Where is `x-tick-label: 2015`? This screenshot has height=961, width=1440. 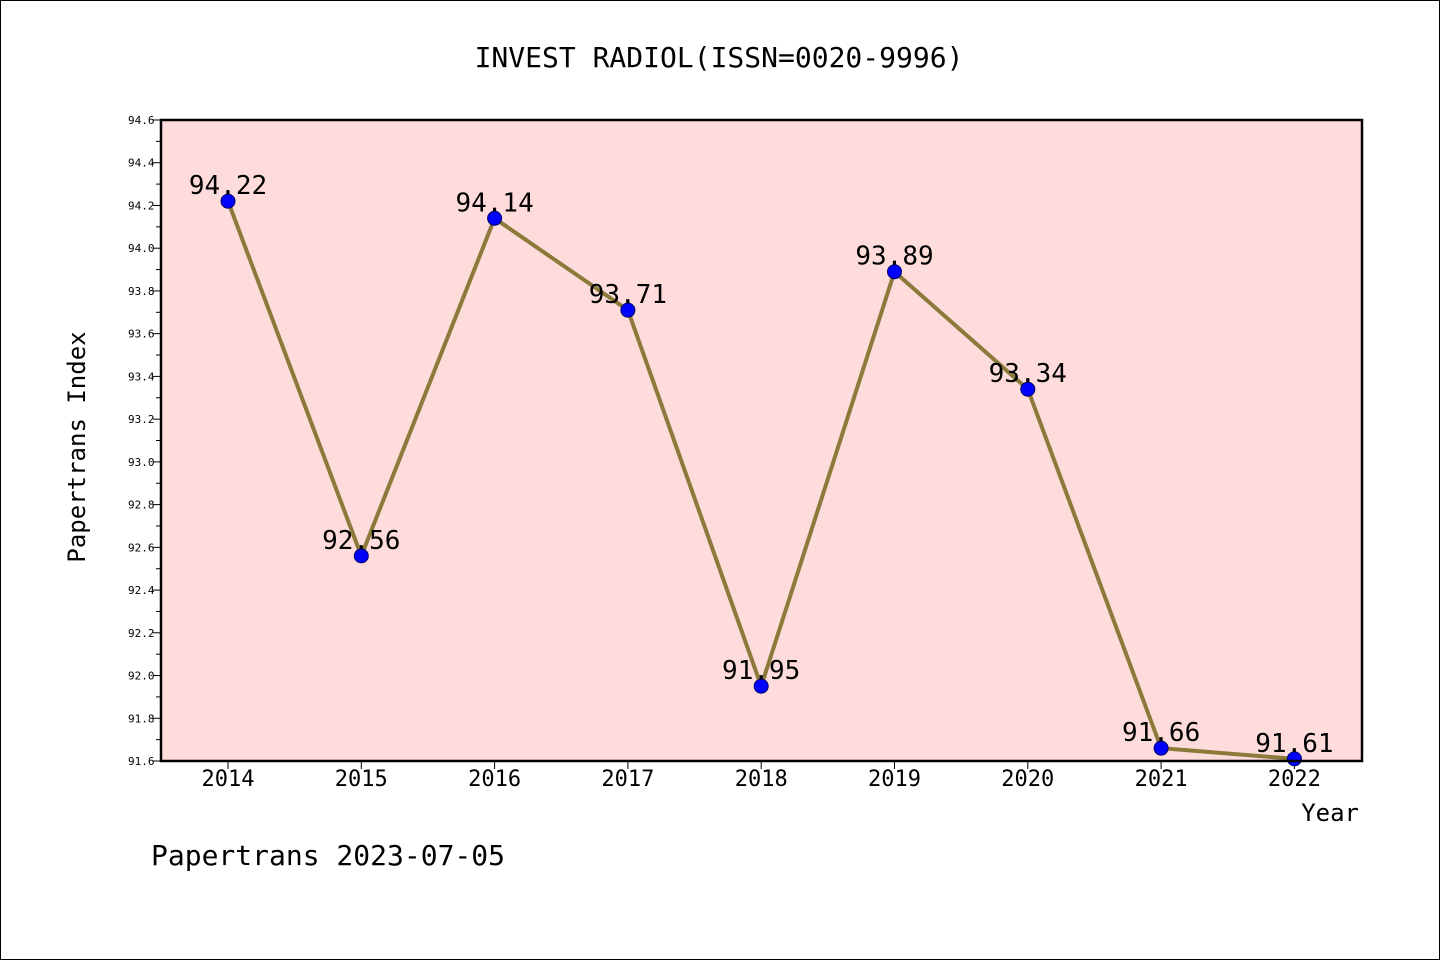
x-tick-label: 2015 is located at coordinates (361, 779).